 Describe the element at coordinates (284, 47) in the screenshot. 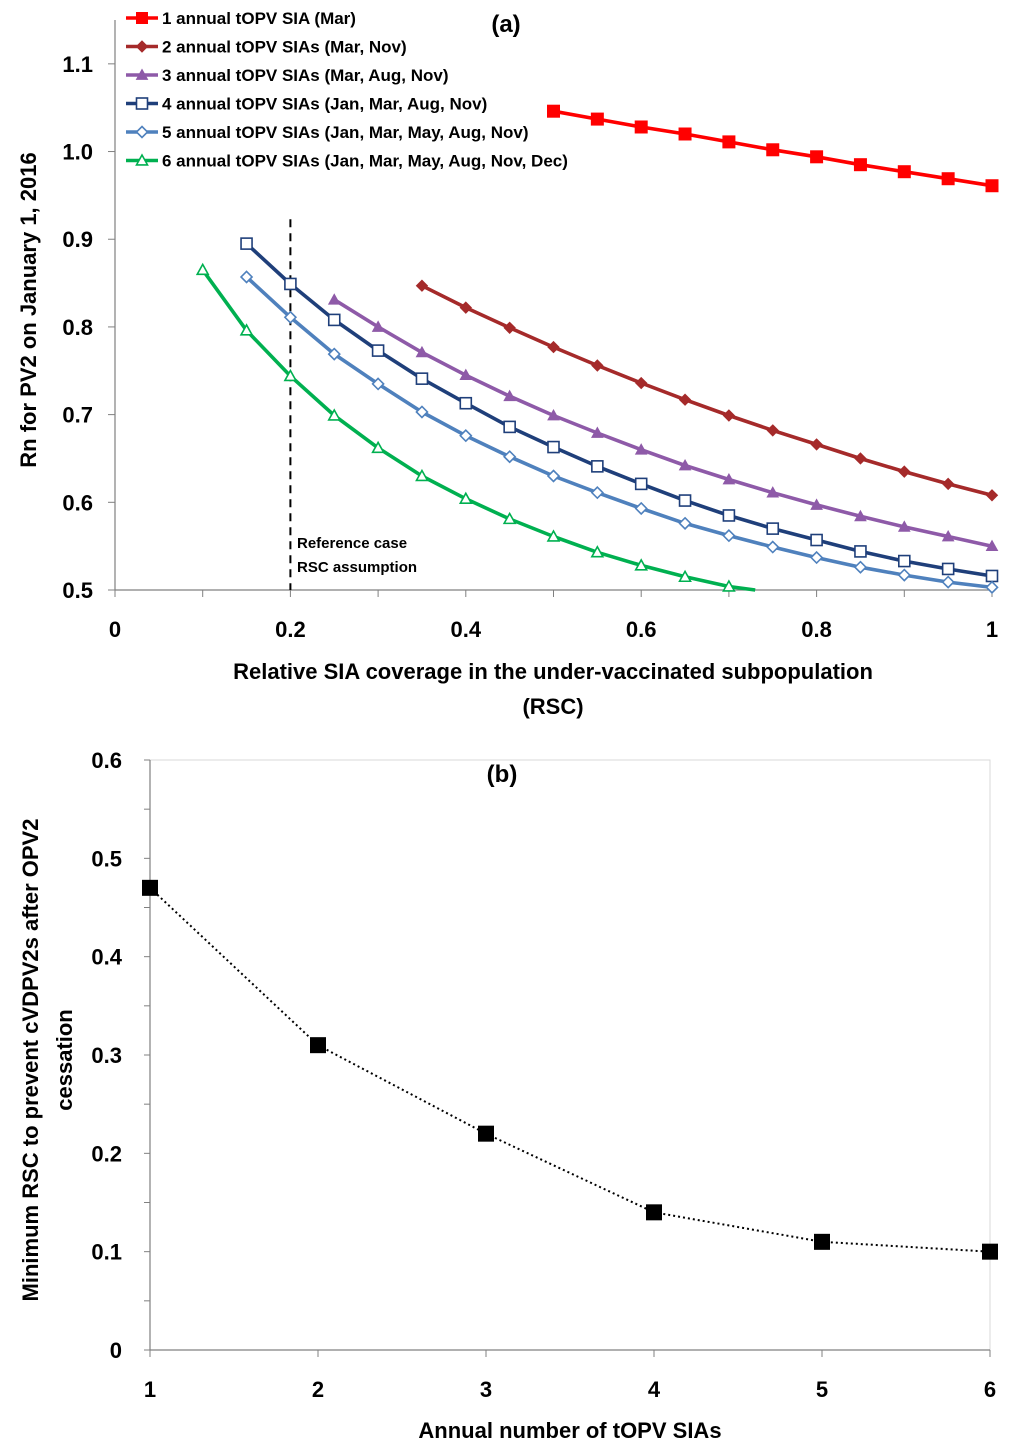

I see `legend-item-2-label: 2 annual tOPV SIAs (Mar, Nov)` at that location.